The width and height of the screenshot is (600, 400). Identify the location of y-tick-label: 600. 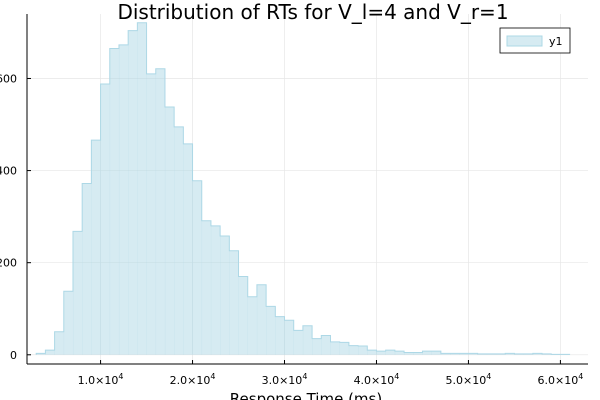
(8, 78).